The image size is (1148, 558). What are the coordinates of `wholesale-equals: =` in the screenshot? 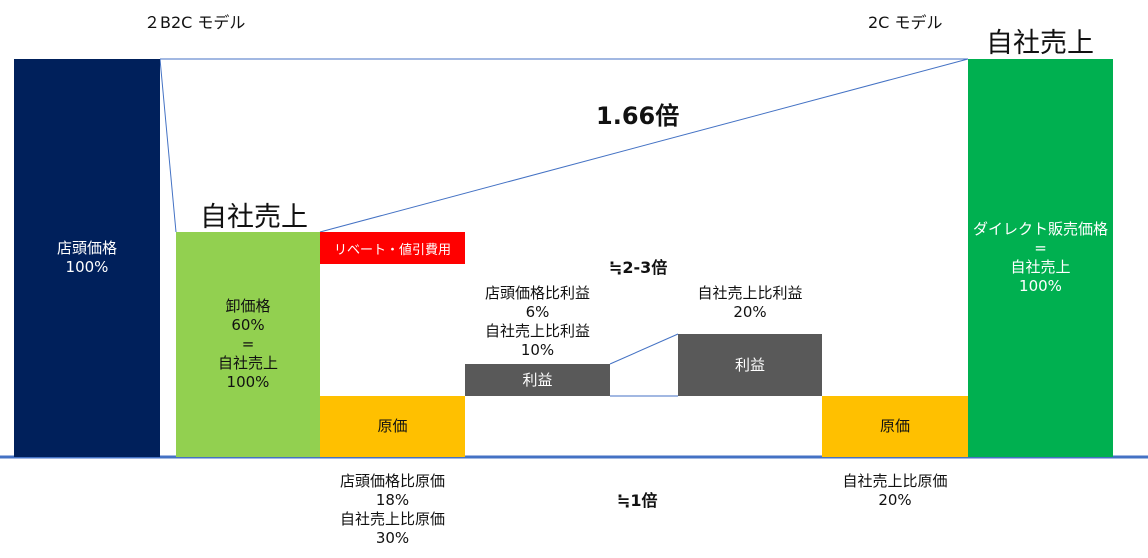 It's located at (248, 344).